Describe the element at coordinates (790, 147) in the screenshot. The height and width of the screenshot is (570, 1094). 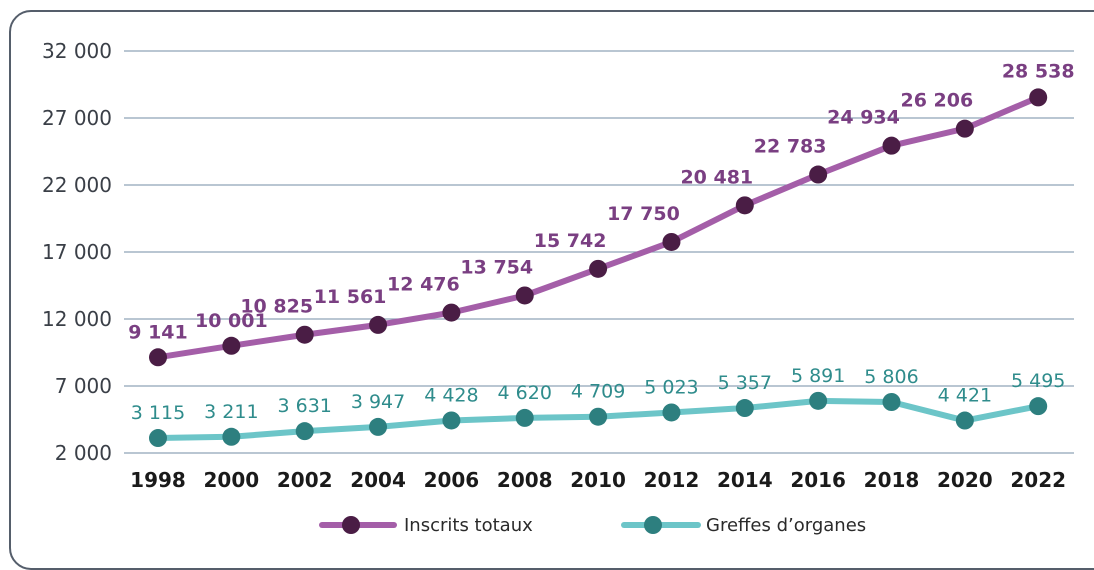
I see `data-label-inscrits: 22 783` at that location.